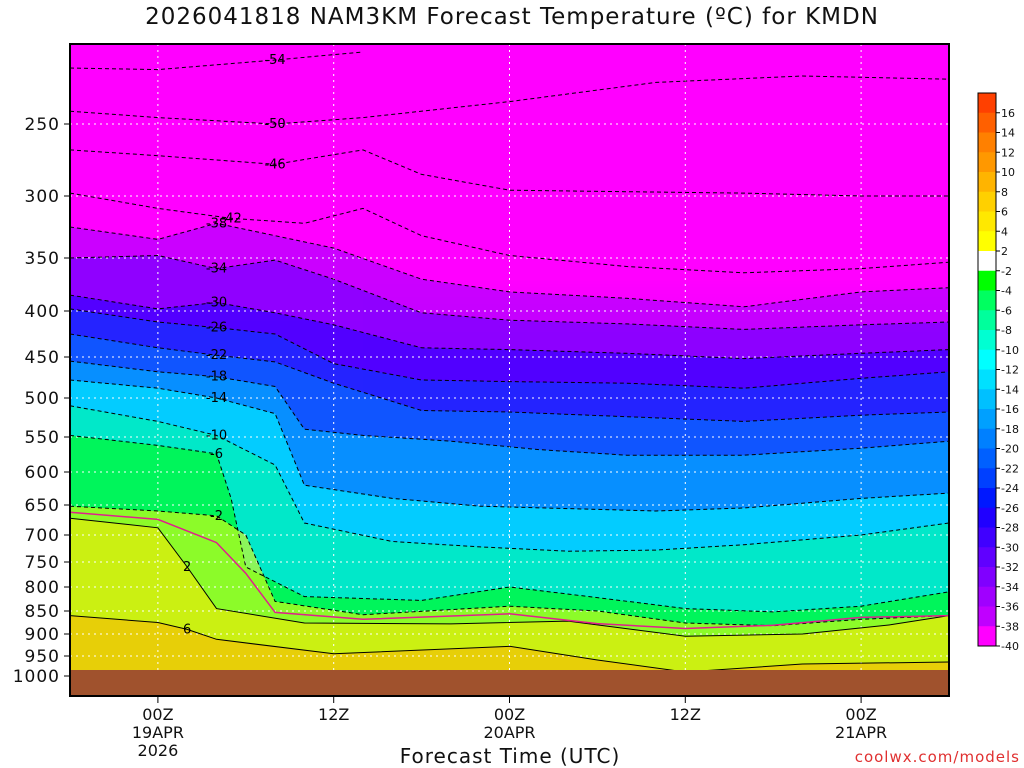 This screenshot has width=1024, height=768. Describe the element at coordinates (509, 732) in the screenshot. I see `x-tick-label: 20APR` at that location.